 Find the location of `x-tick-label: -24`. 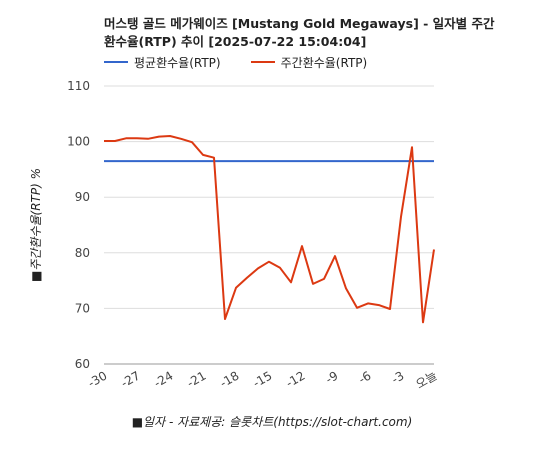

x-tick-label: -24 is located at coordinates (164, 379).